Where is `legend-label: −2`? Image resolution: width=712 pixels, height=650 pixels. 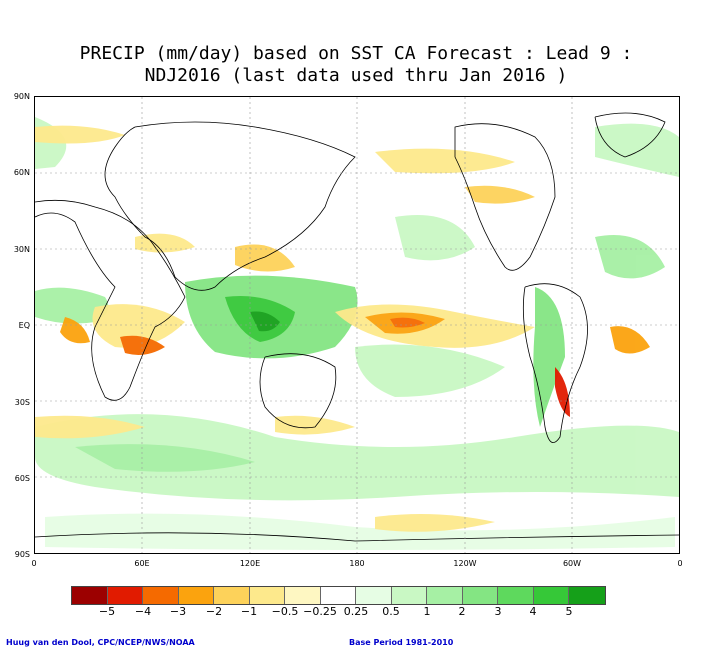 legend-label: −2 is located at coordinates (214, 611).